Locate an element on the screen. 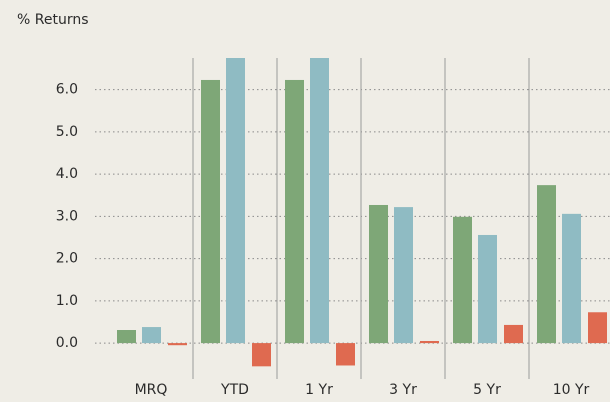 The image size is (610, 402). x-tick-label: MRQ is located at coordinates (151, 390).